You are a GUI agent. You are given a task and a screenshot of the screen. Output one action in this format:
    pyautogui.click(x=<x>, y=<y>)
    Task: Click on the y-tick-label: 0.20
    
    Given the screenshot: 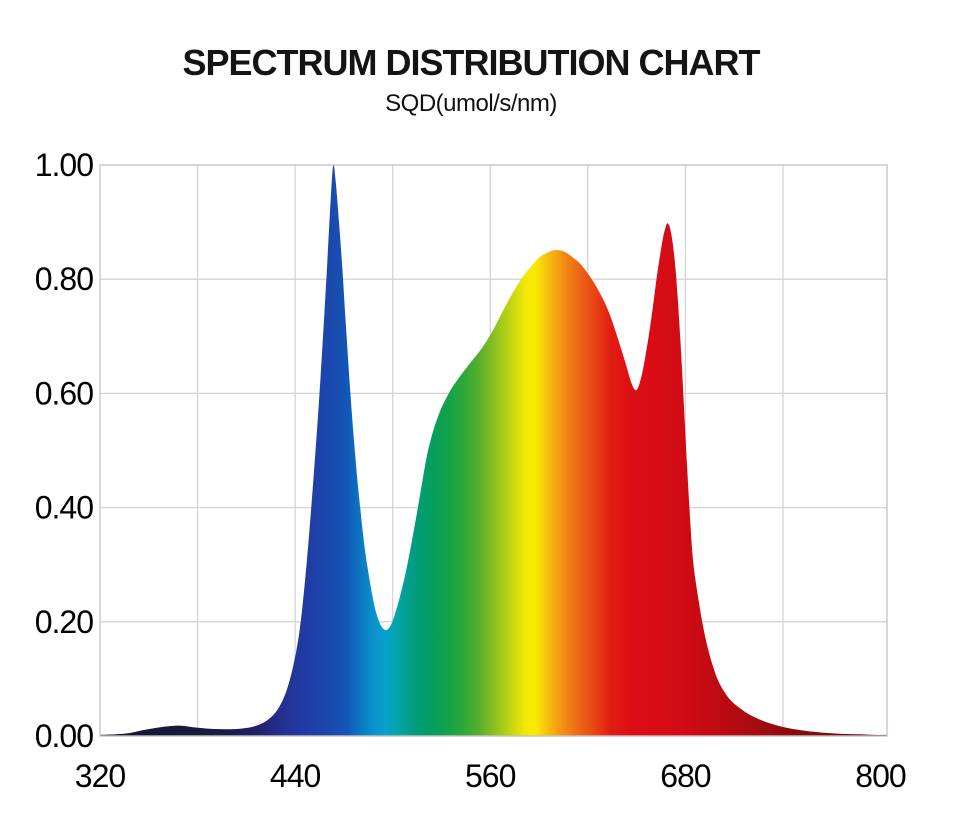 What is the action you would take?
    pyautogui.click(x=64, y=622)
    